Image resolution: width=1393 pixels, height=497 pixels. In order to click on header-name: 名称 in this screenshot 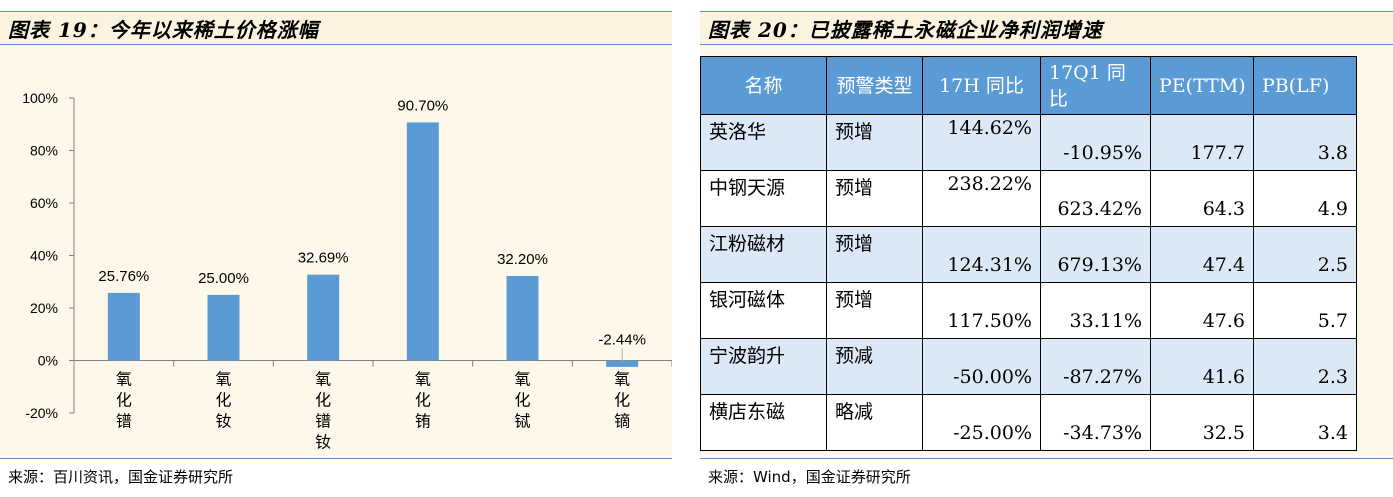, I will do `click(763, 85)`.